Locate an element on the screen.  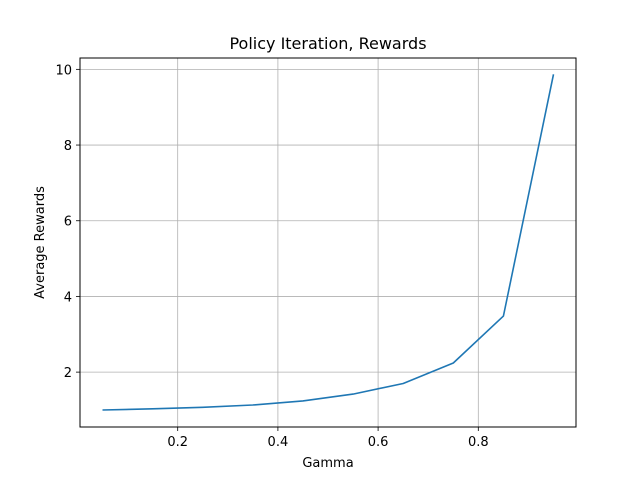
x-axis-label: Gamma is located at coordinates (327, 463).